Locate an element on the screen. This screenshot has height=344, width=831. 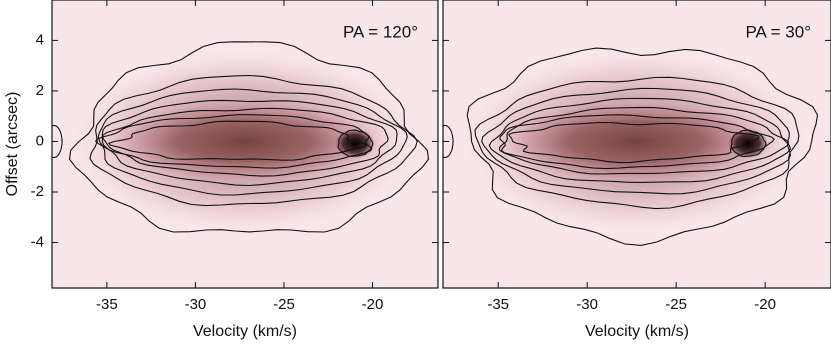
annotation: PA = 30° is located at coordinates (778, 31).